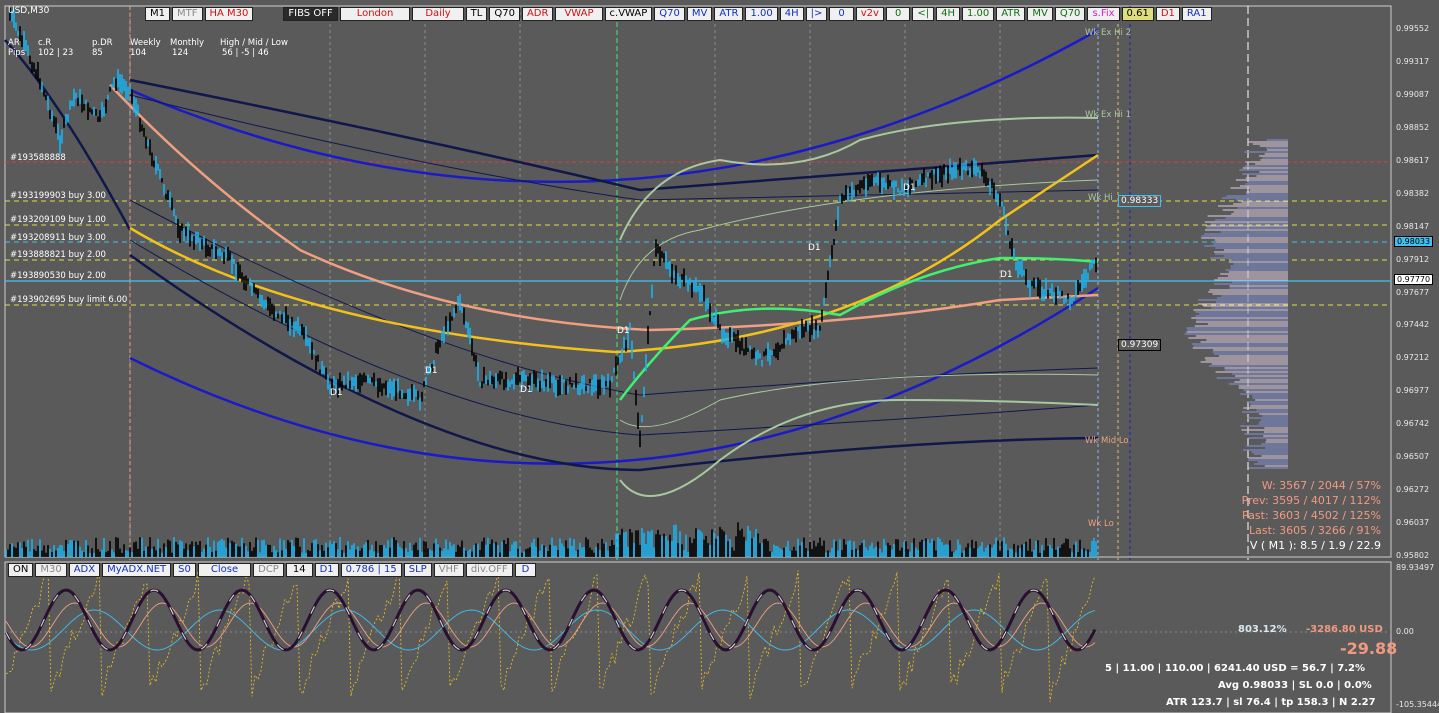  Describe the element at coordinates (816, 14) in the screenshot. I see `tb-play: |>` at that location.